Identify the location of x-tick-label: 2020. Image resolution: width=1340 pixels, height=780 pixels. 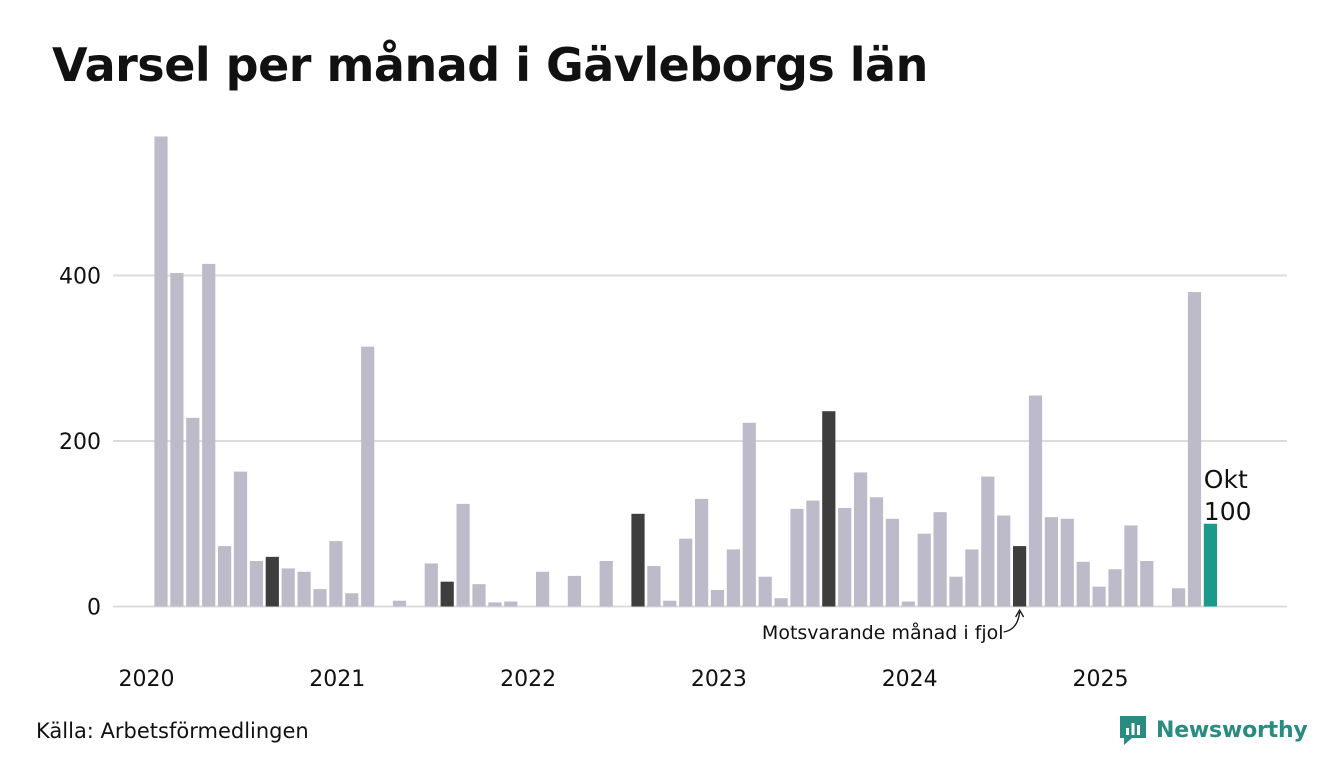
(147, 679).